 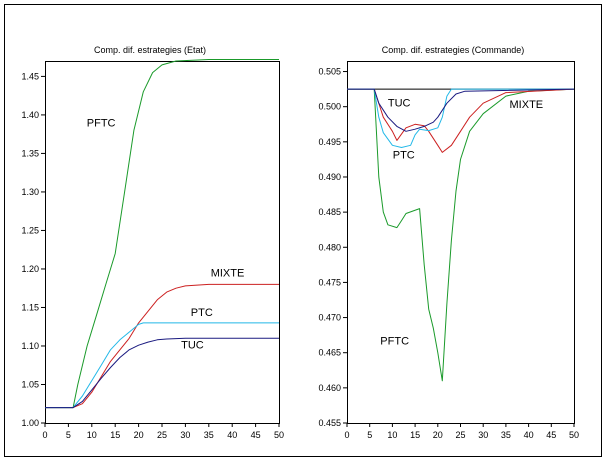 What do you see at coordinates (30, 153) in the screenshot?
I see `y-tick-label: 1.35` at bounding box center [30, 153].